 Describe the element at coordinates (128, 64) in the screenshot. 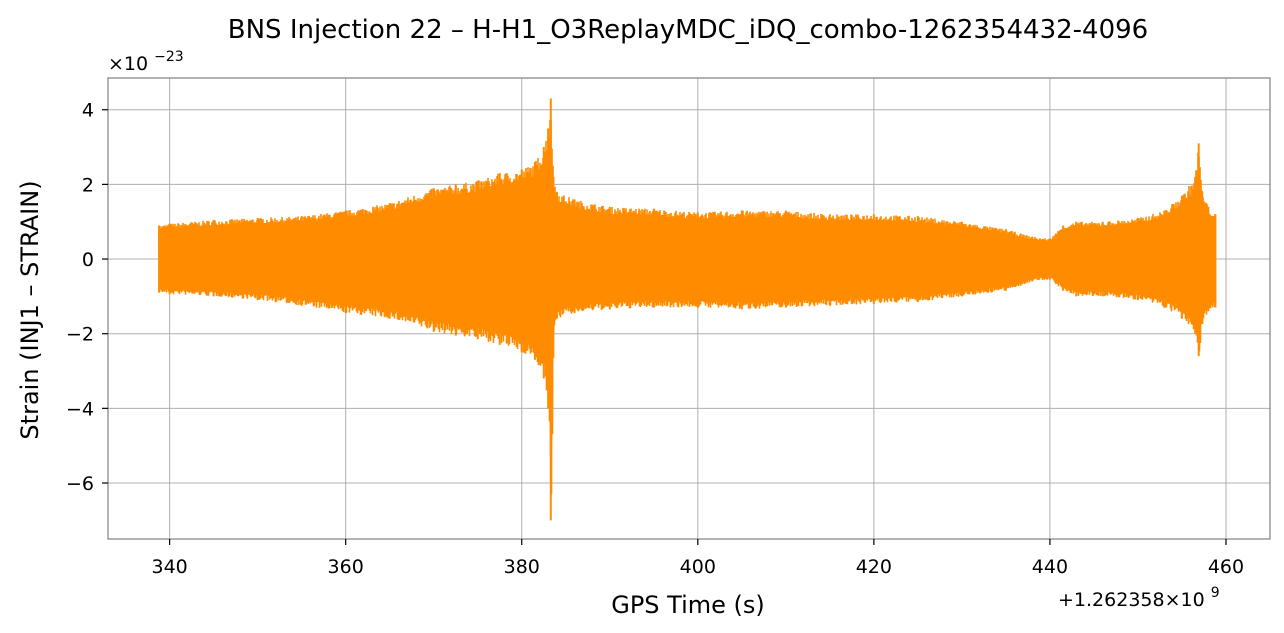

I see `y-multiplier-base: ×10` at that location.